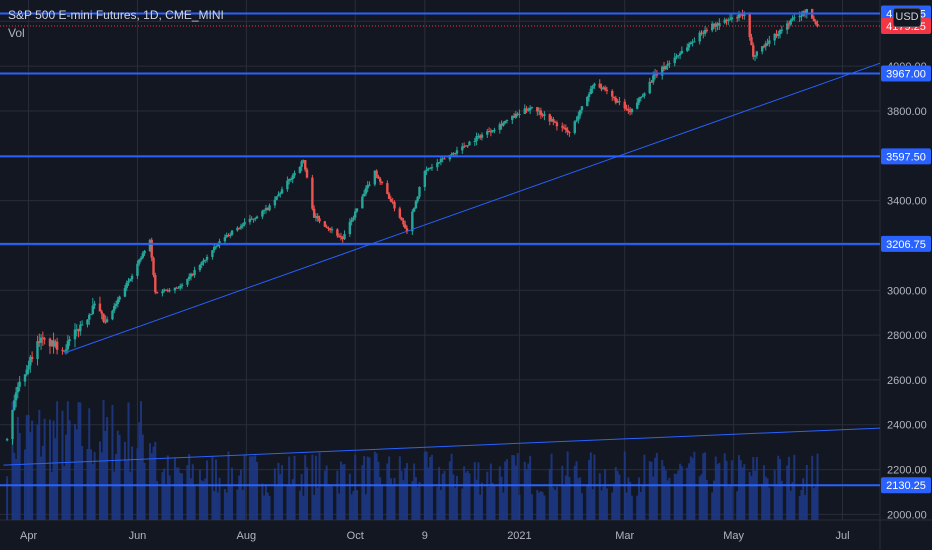  Describe the element at coordinates (733, 536) in the screenshot. I see `x-tick-label: May` at that location.